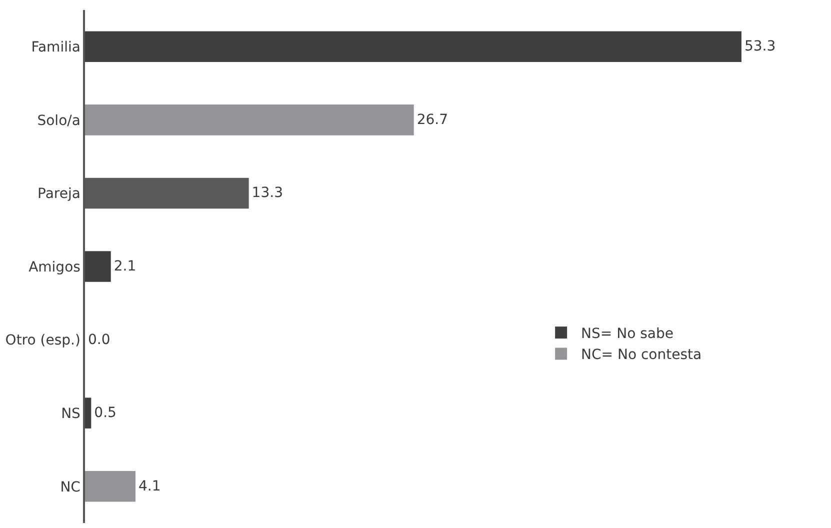 The image size is (831, 528). Describe the element at coordinates (59, 194) in the screenshot. I see `y-tick-label: Pareja` at that location.